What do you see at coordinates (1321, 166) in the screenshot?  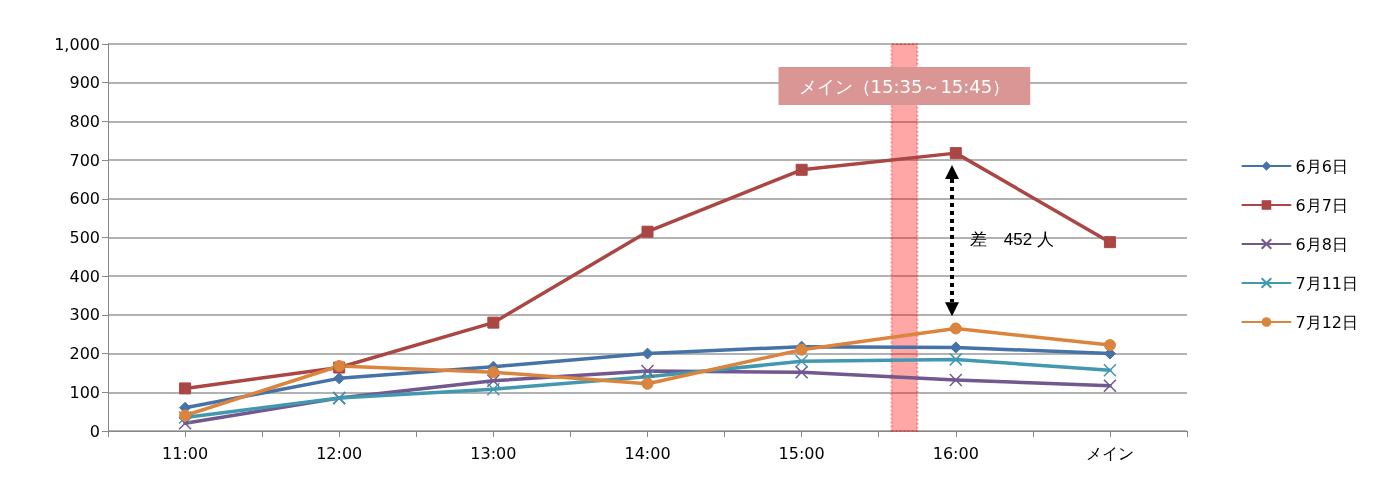 I see `legend-label: 6月6日` at bounding box center [1321, 166].